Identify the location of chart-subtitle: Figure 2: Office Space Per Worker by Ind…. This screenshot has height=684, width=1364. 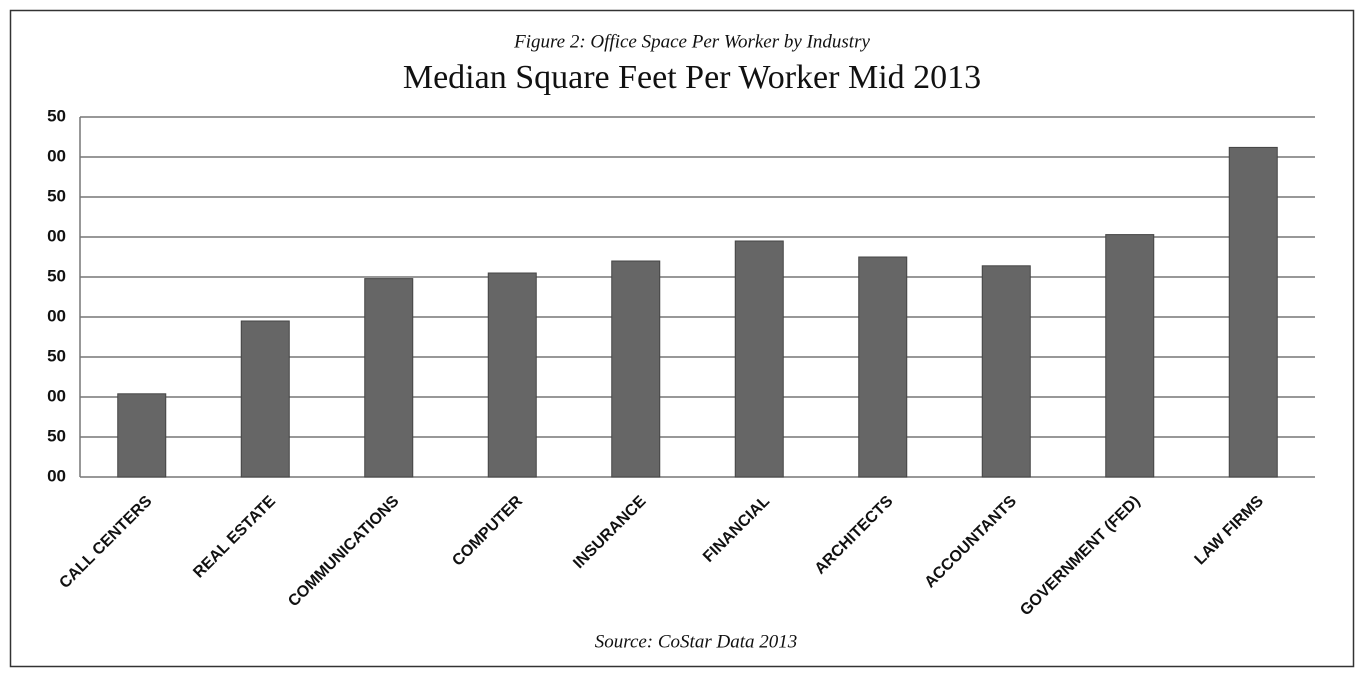
(691, 41).